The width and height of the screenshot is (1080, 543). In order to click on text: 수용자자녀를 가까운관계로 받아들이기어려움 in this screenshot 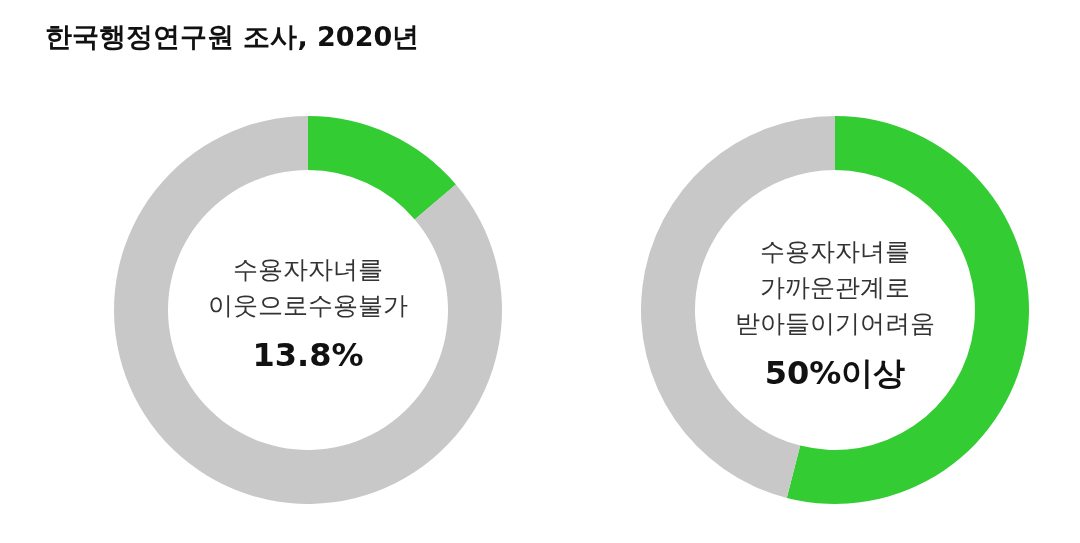, I will do `click(835, 287)`.